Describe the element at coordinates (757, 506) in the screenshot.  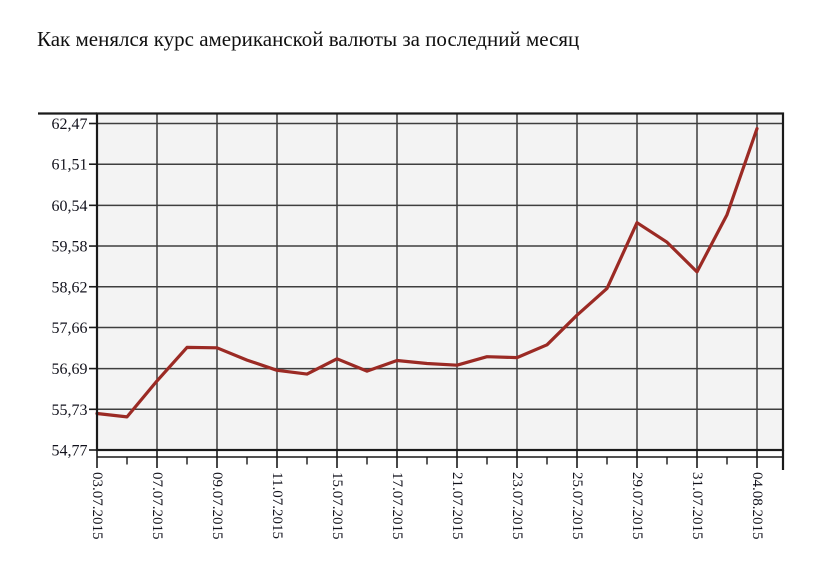
I see `x-tick-label: 04.08.2015` at that location.